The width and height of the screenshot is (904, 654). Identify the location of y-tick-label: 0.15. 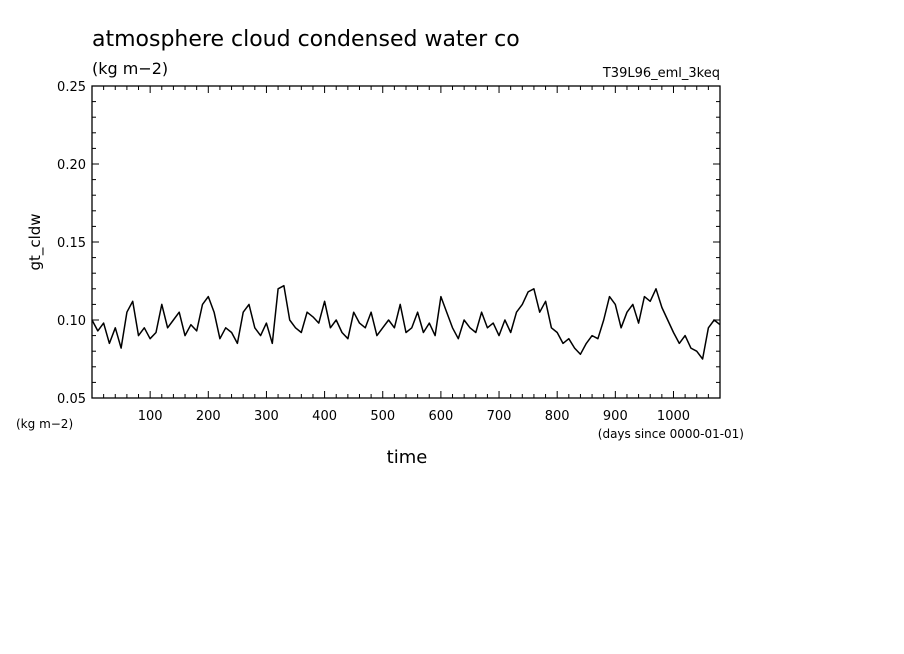
(71, 243).